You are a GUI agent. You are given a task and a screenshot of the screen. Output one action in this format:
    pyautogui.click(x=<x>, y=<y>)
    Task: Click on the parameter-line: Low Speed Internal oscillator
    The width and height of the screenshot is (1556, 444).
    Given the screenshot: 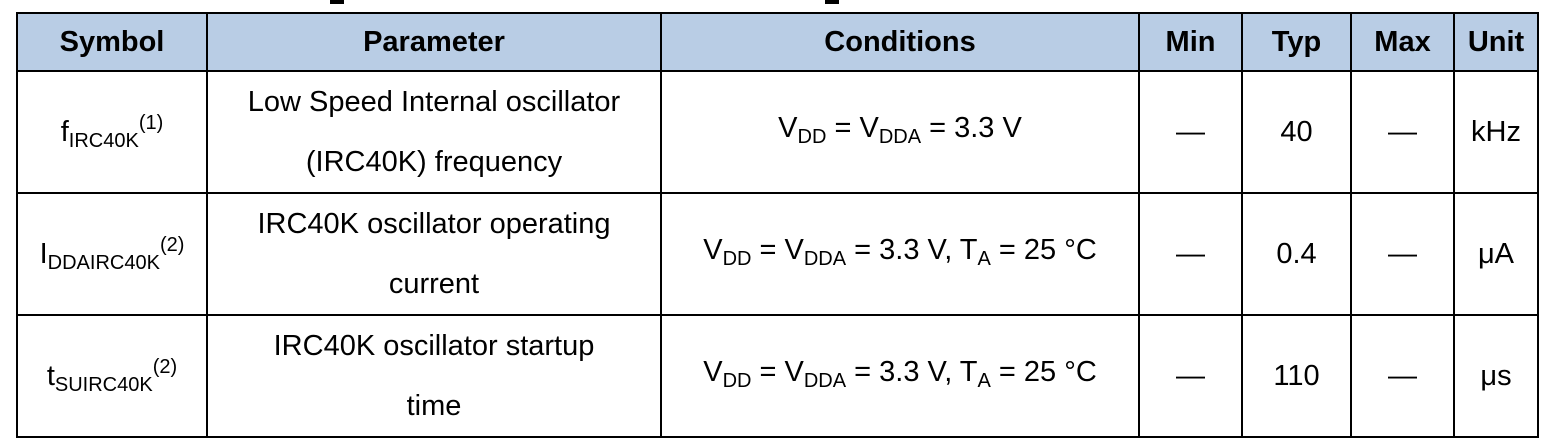 What is the action you would take?
    pyautogui.click(x=434, y=102)
    